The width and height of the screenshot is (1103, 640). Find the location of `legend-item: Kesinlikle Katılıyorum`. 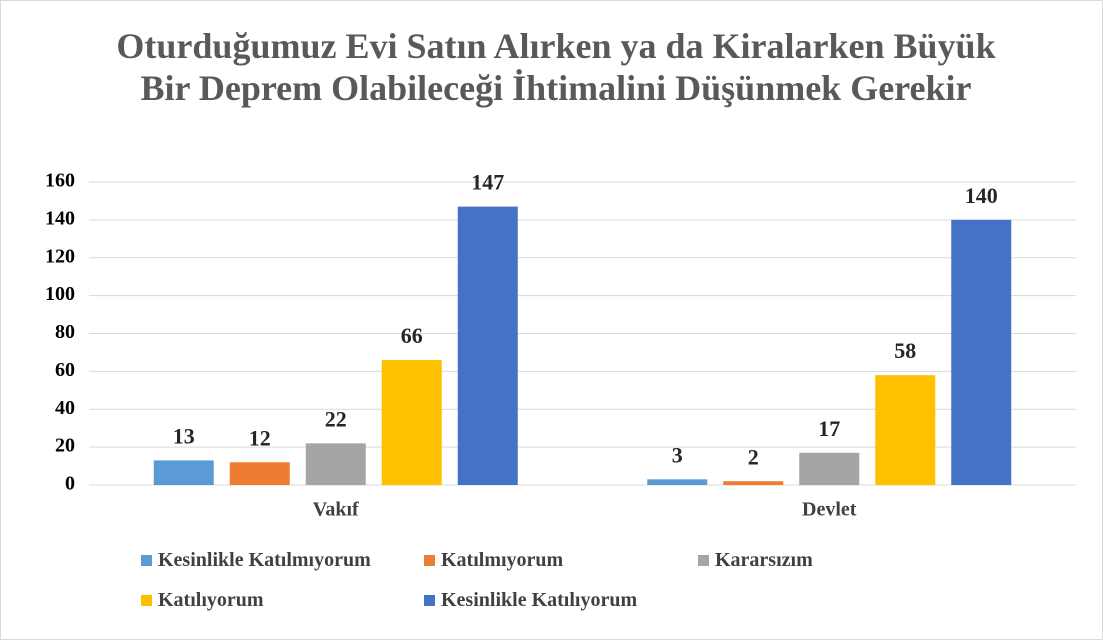

legend-item: Kesinlikle Katılıyorum is located at coordinates (530, 600).